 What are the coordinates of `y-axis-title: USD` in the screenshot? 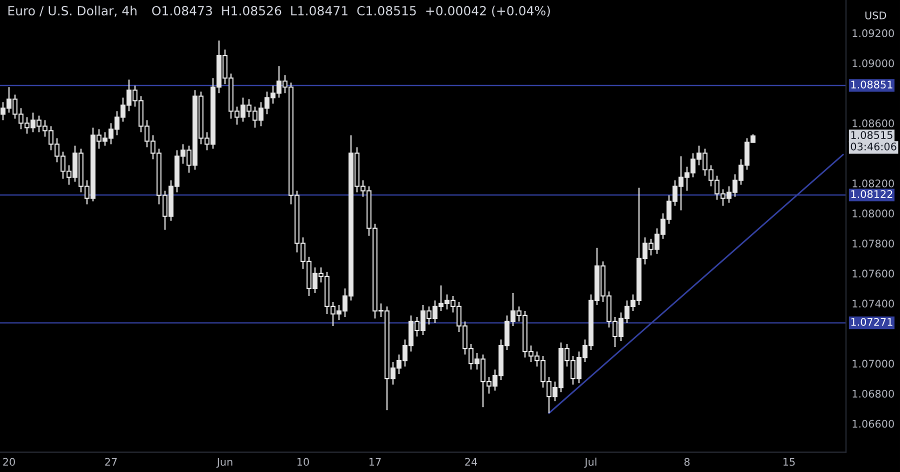 It's located at (875, 15).